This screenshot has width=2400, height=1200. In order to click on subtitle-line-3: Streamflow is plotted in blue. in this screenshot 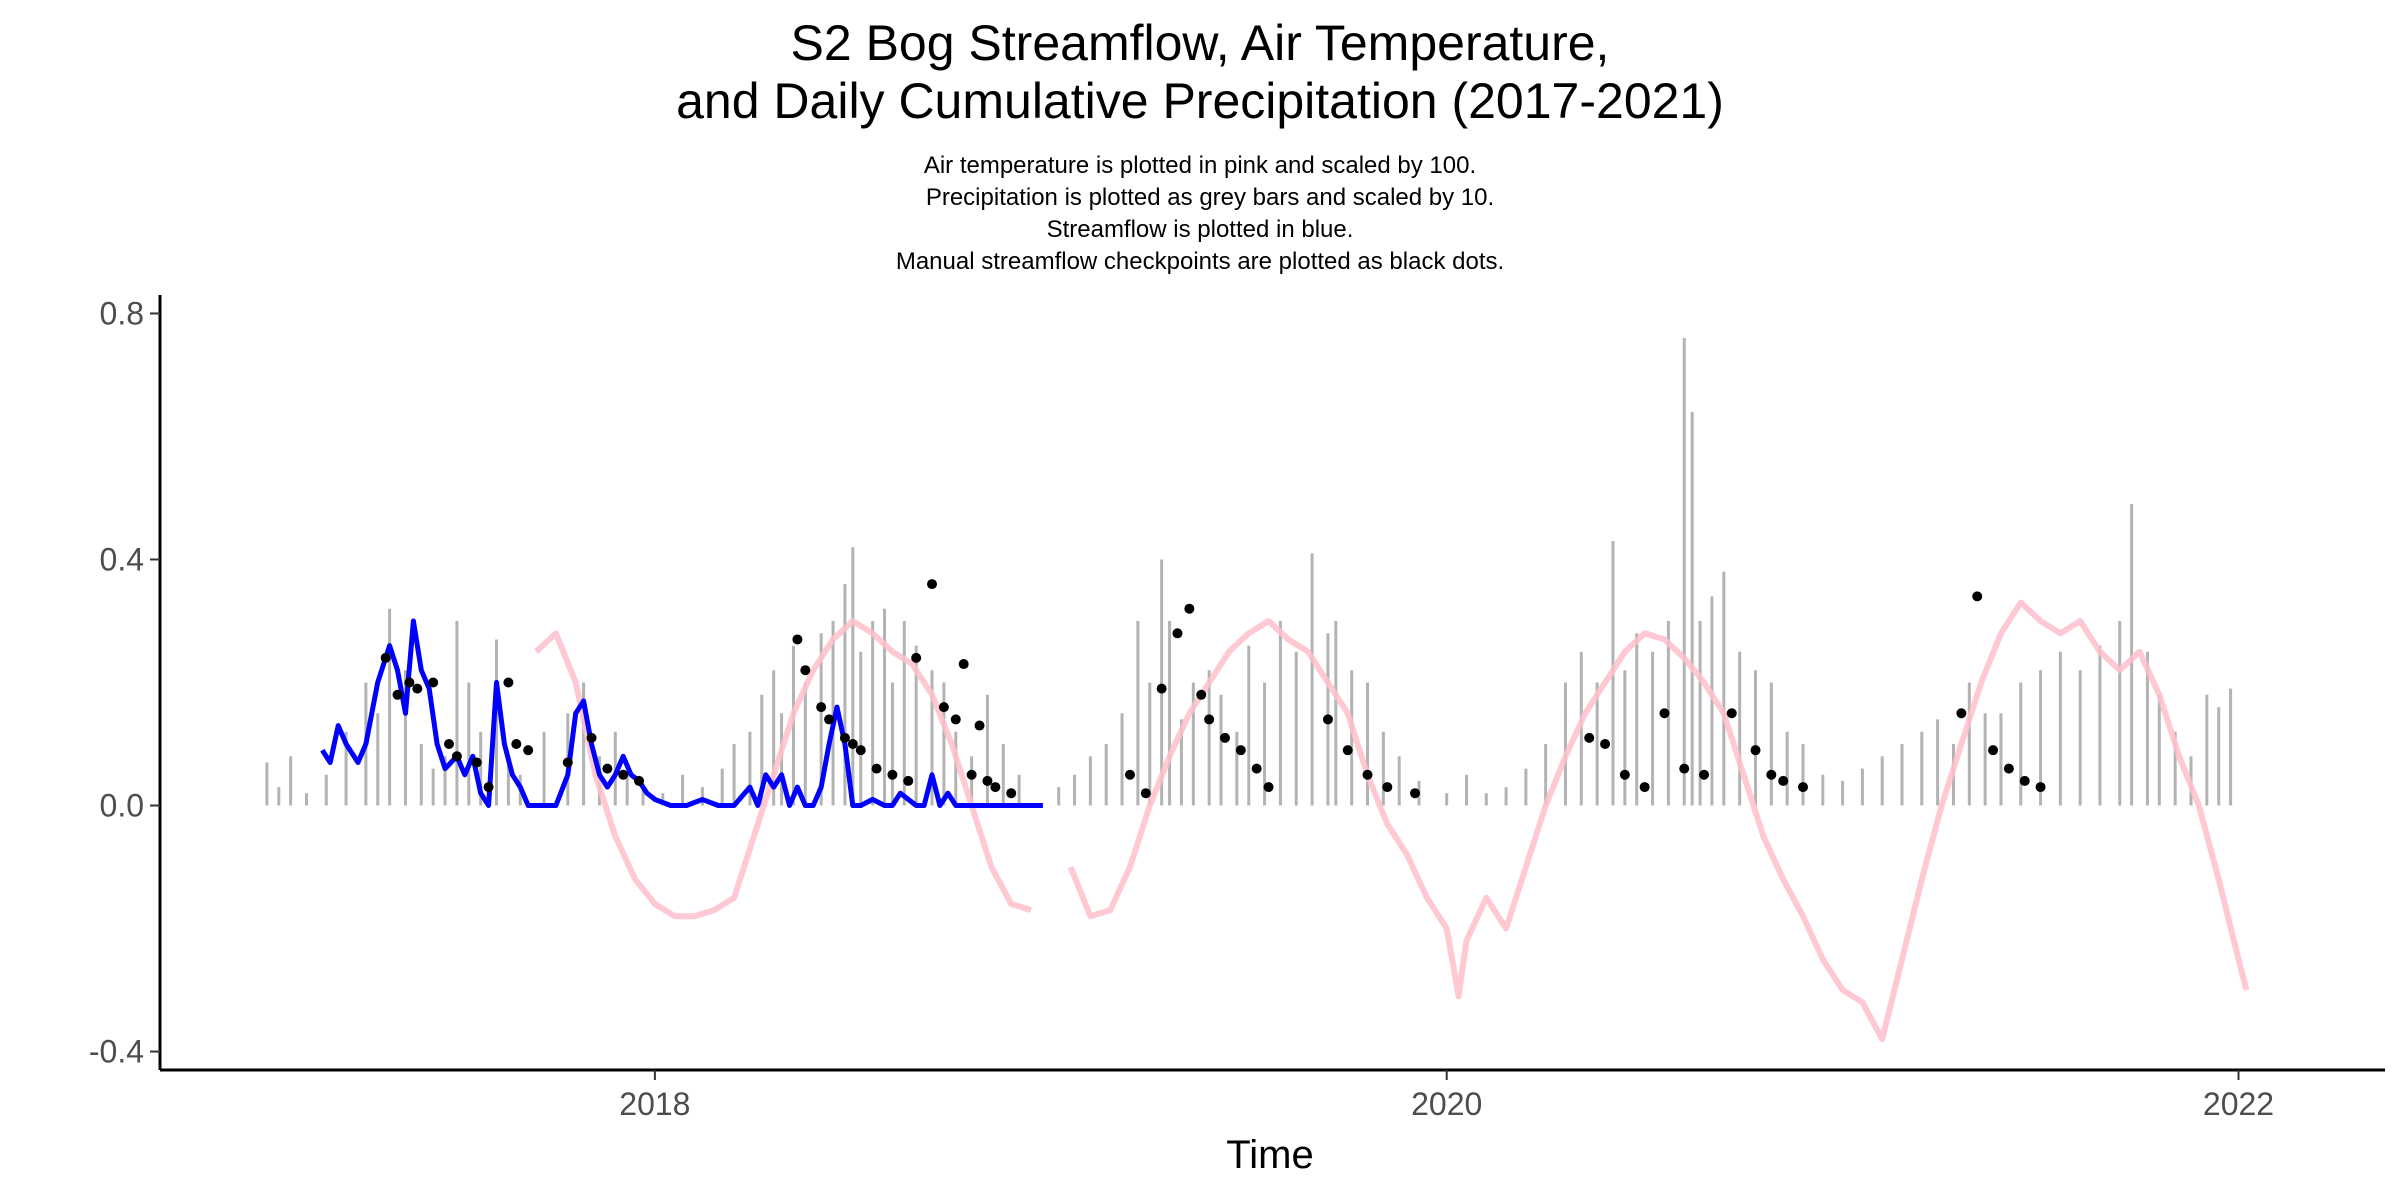, I will do `click(1200, 229)`.